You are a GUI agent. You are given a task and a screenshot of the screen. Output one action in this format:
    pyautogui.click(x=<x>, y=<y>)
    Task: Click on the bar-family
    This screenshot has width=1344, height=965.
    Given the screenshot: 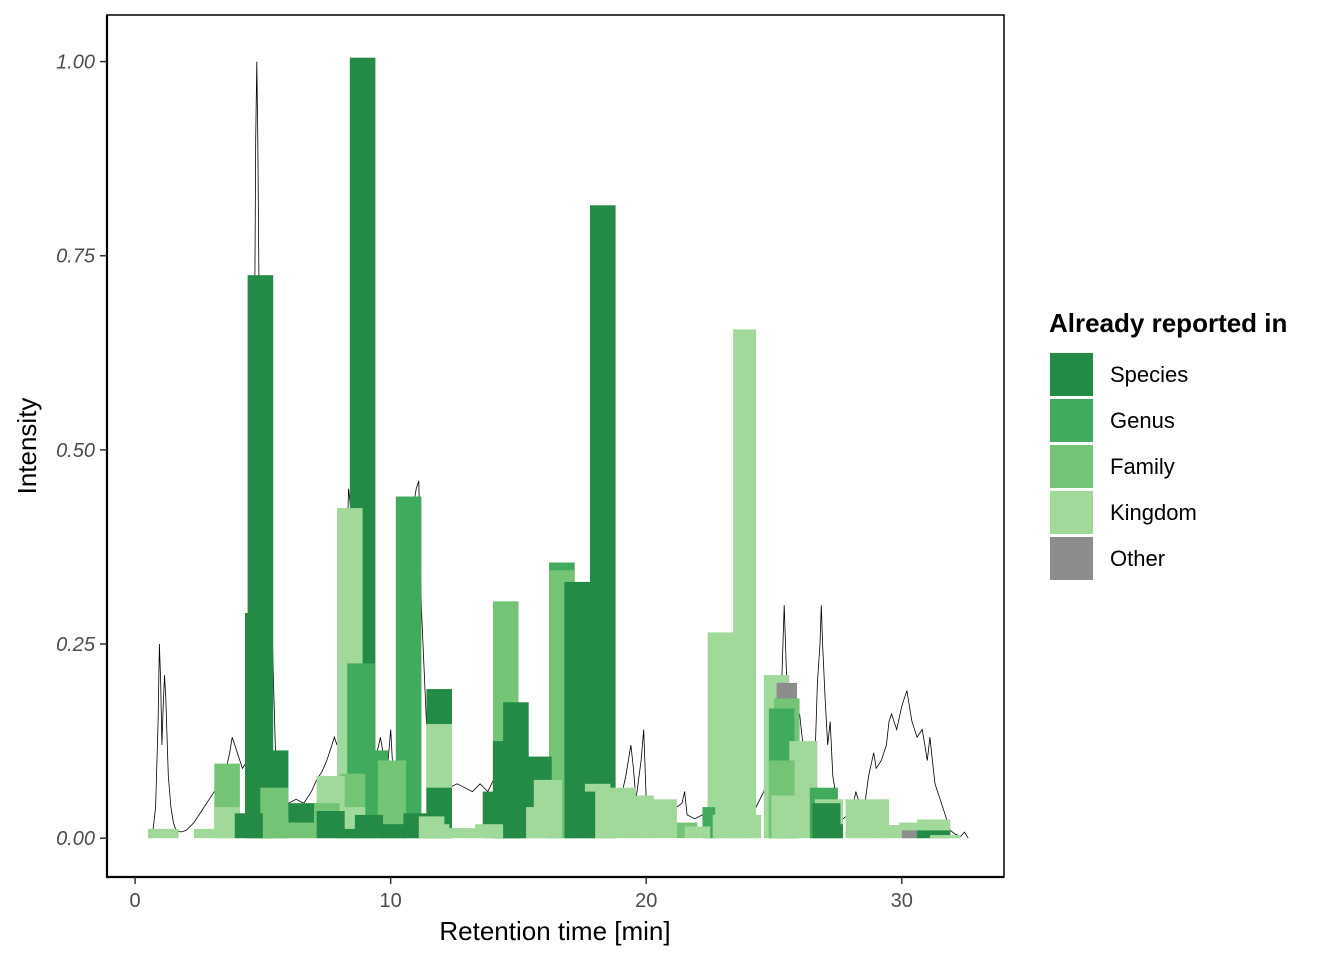 What is the action you would take?
    pyautogui.click(x=304, y=830)
    